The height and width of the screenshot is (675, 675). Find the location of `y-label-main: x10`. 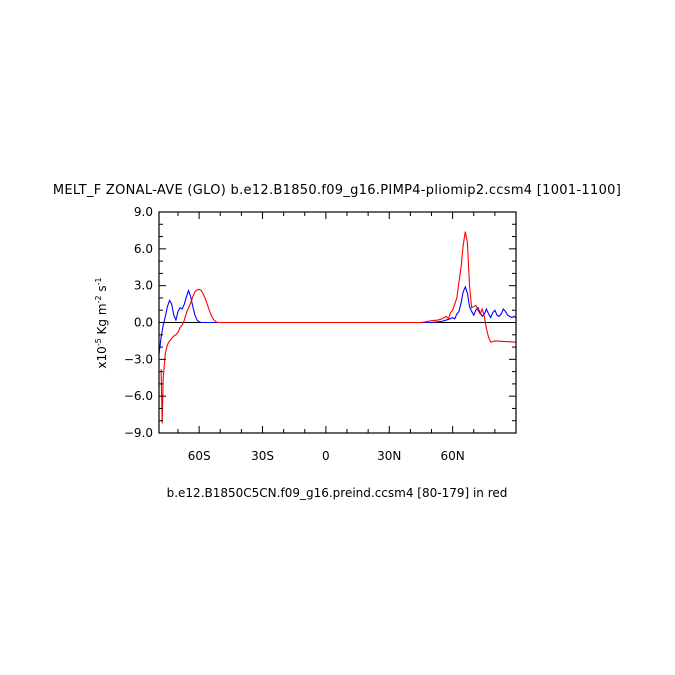

y-label-main: x10 is located at coordinates (102, 357).